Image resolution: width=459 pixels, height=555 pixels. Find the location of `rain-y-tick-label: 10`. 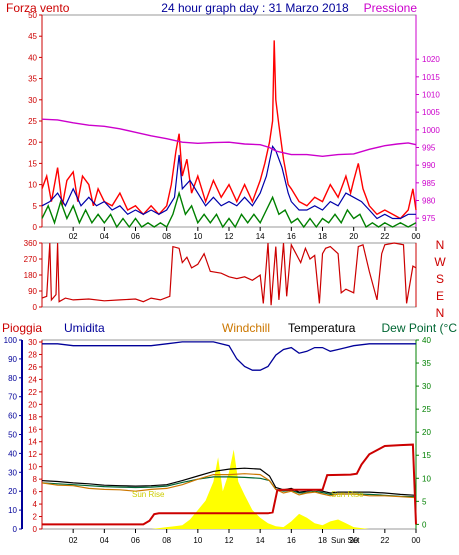

rain-y-tick-label: 10 is located at coordinates (32, 467).